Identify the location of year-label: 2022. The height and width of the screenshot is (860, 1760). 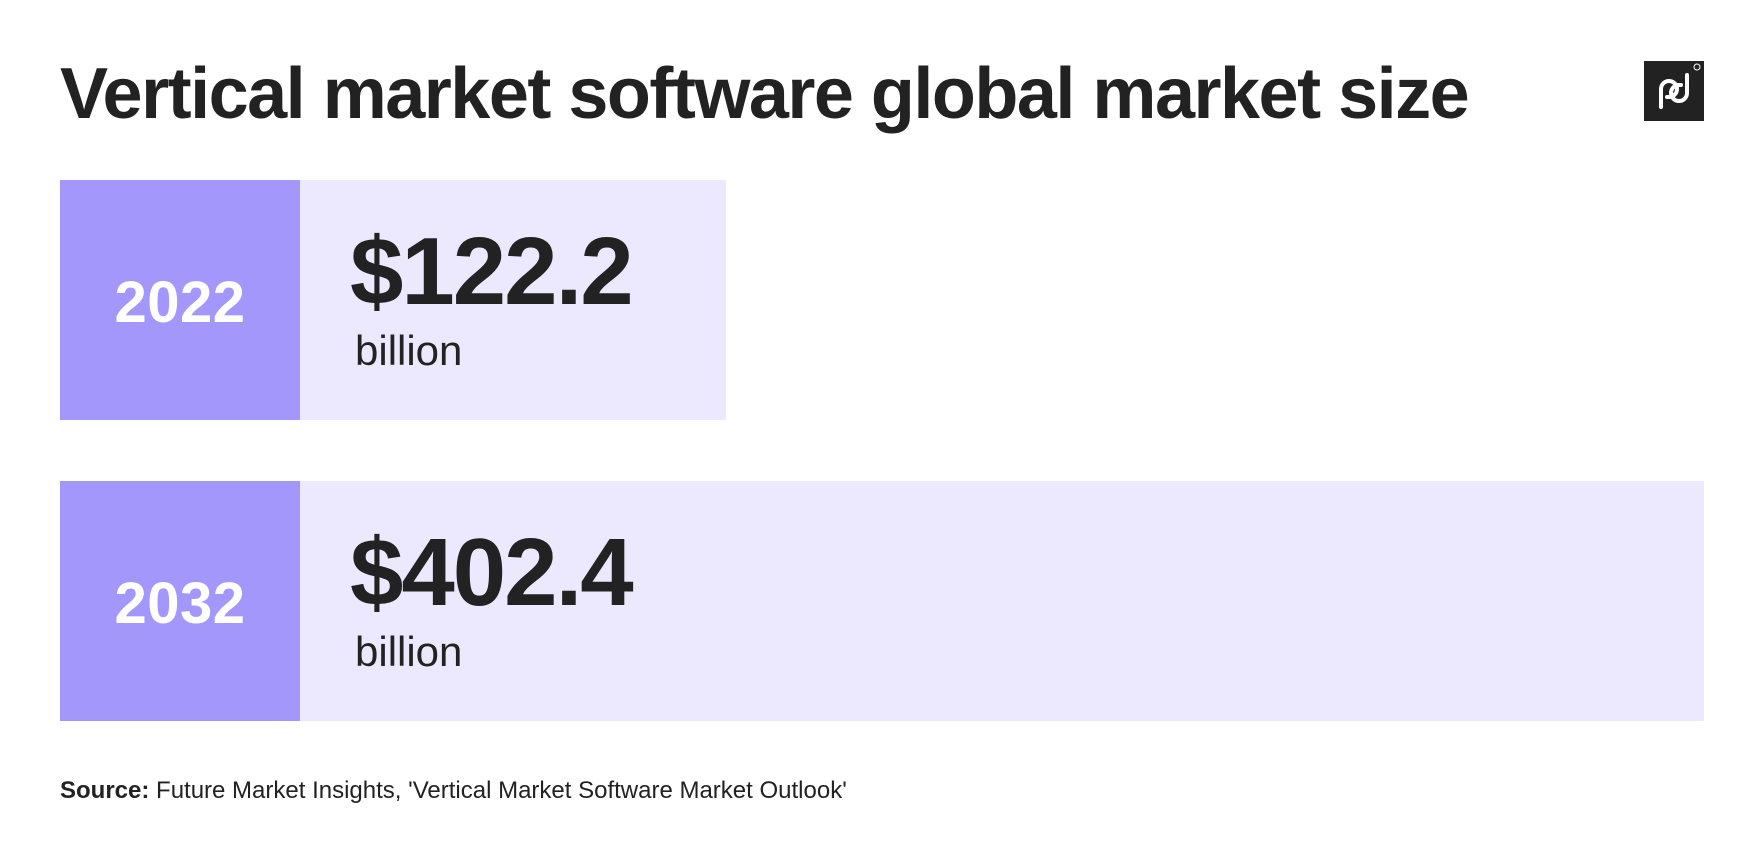
(180, 302).